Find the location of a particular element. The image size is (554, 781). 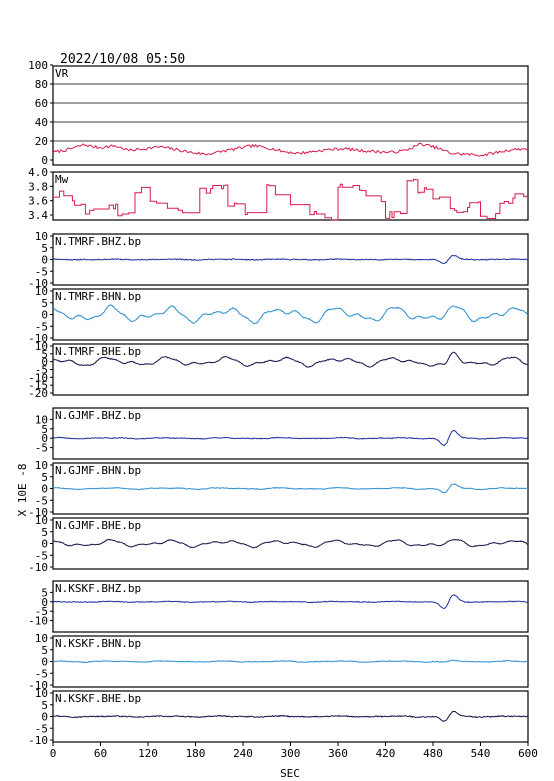

panel-label: N.KSKF.BHN.bp is located at coordinates (98, 643).